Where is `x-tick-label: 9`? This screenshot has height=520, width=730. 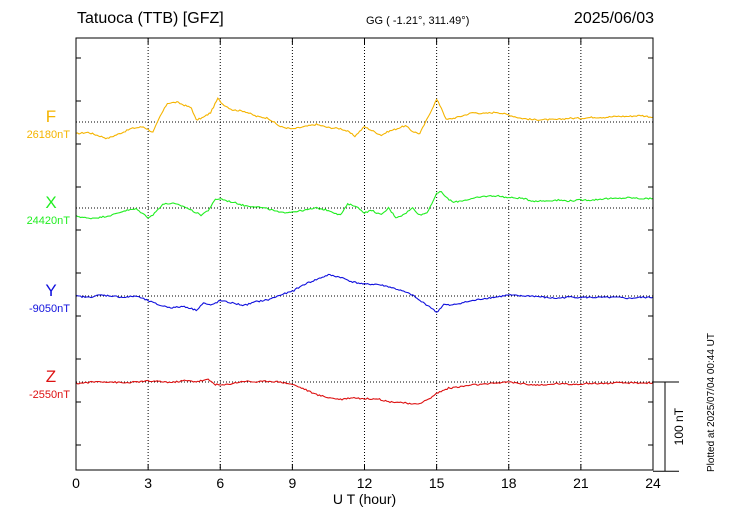 x-tick-label: 9 is located at coordinates (292, 483).